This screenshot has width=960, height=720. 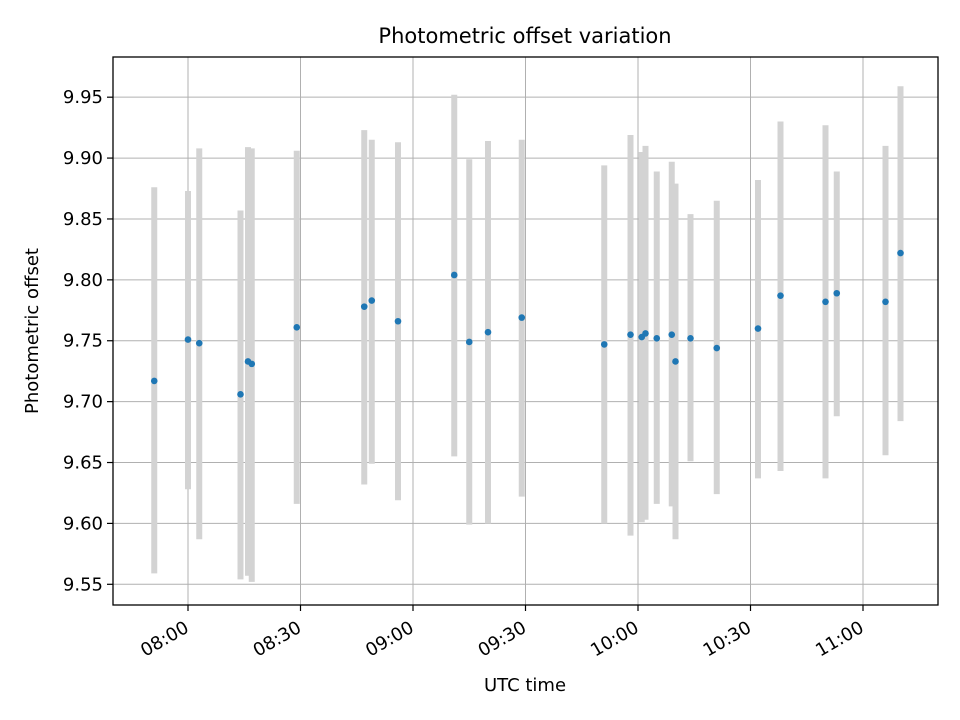 I want to click on chart-title: Photometric offset variation, so click(x=524, y=36).